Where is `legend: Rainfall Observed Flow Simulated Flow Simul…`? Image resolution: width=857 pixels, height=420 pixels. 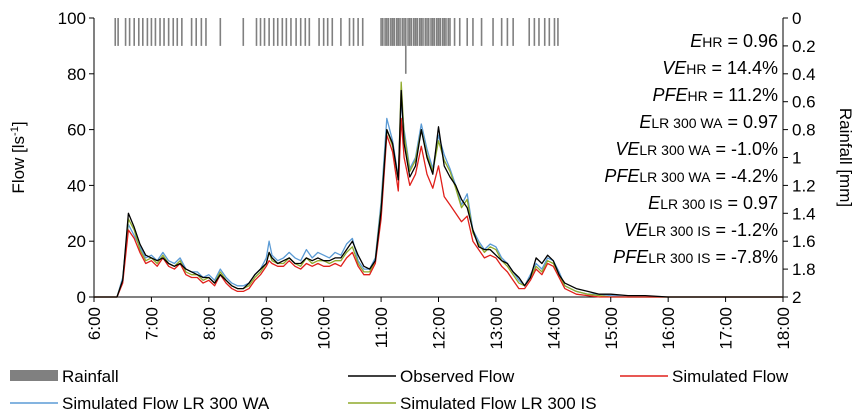
legend: Rainfall Observed Flow Simulated Flow Simul… is located at coordinates (399, 390).